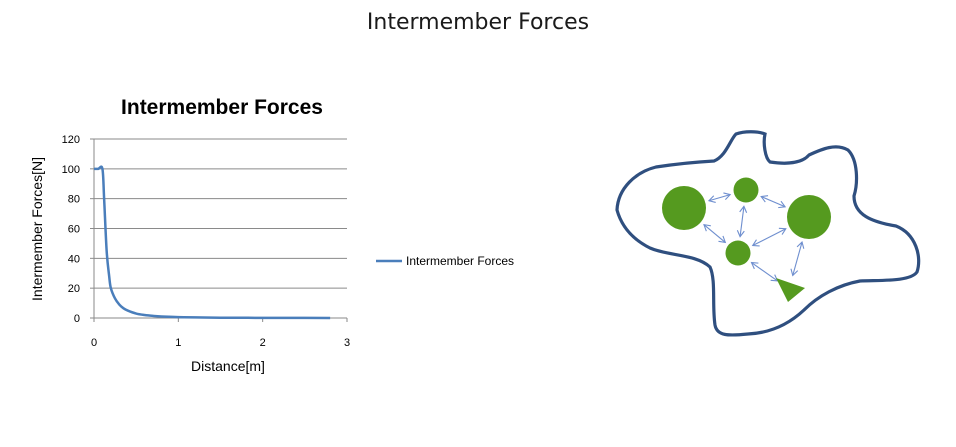 This screenshot has width=956, height=447. What do you see at coordinates (94, 343) in the screenshot?
I see `x-tick-label: 0` at bounding box center [94, 343].